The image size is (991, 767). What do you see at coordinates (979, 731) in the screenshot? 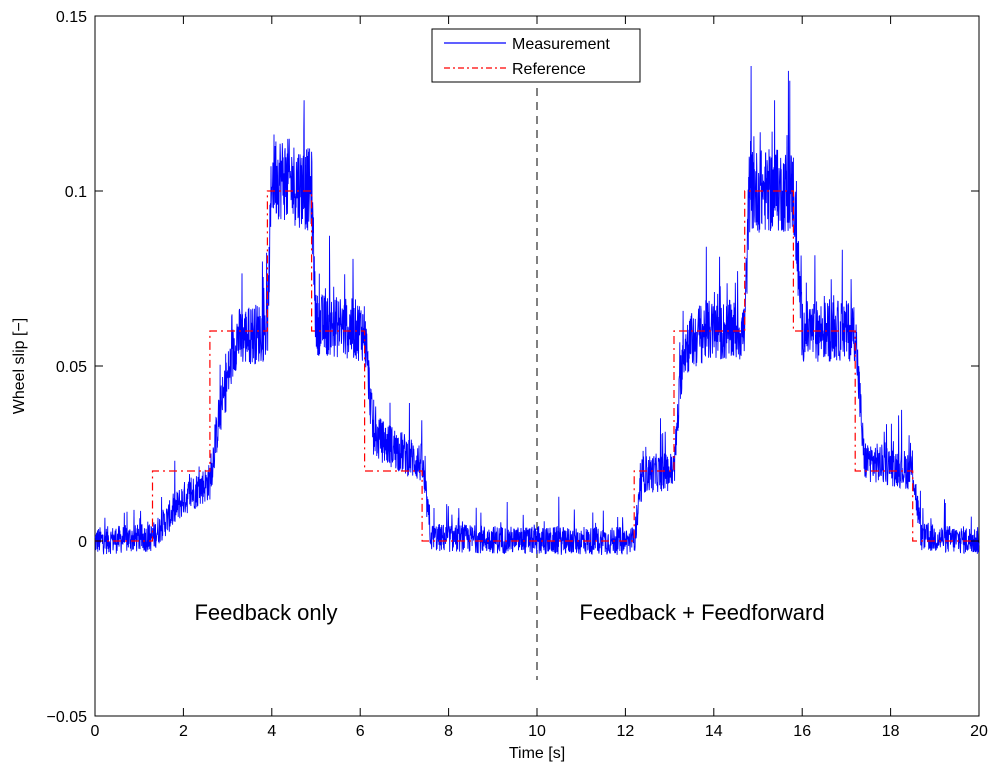
I see `x-tick-label: 20` at bounding box center [979, 731].